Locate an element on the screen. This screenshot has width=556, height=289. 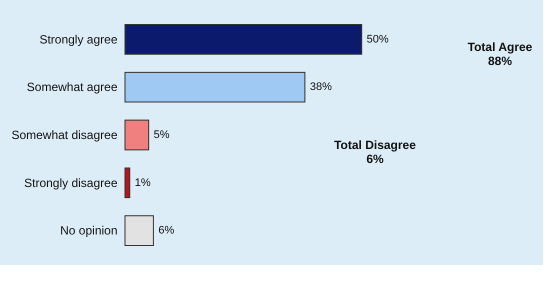
data-label: 5% is located at coordinates (162, 135).